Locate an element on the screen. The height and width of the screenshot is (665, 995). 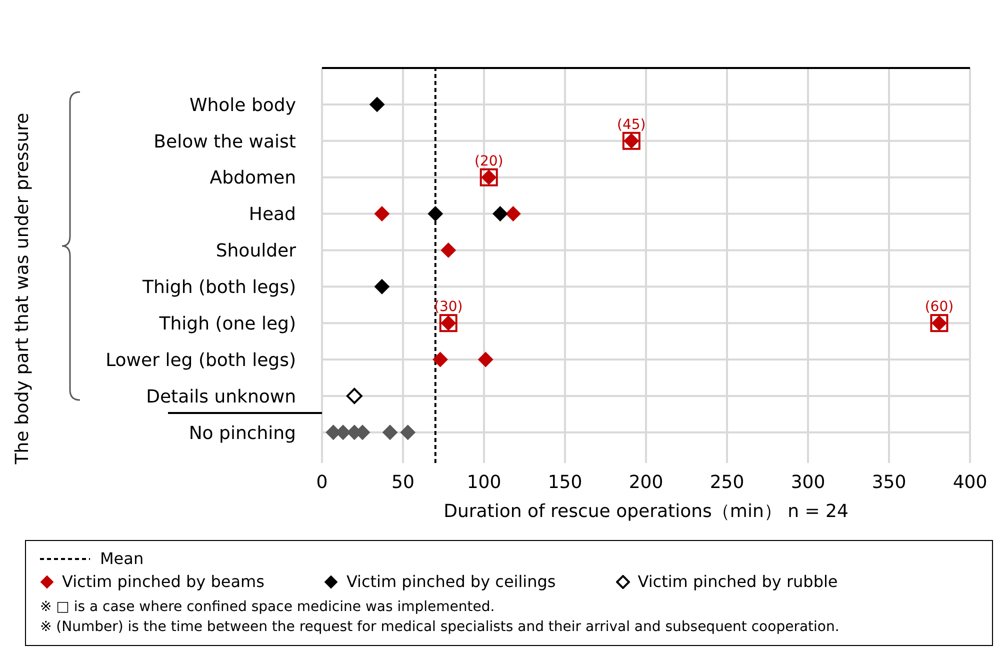
y-tick-label: Head is located at coordinates (272, 215).